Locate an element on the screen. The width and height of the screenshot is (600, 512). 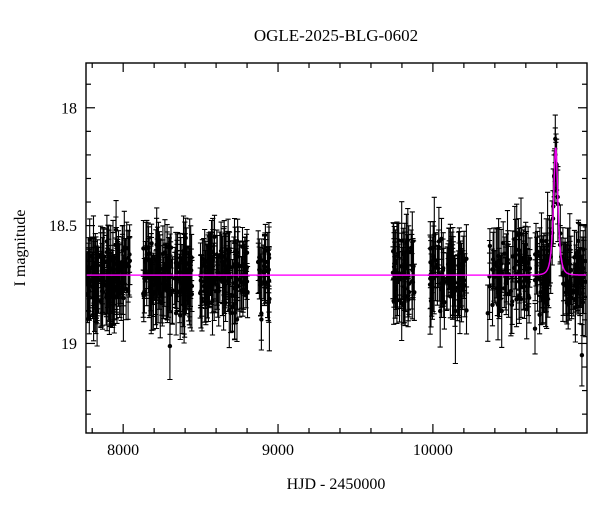
y-tick-label: 19 is located at coordinates (69, 344).